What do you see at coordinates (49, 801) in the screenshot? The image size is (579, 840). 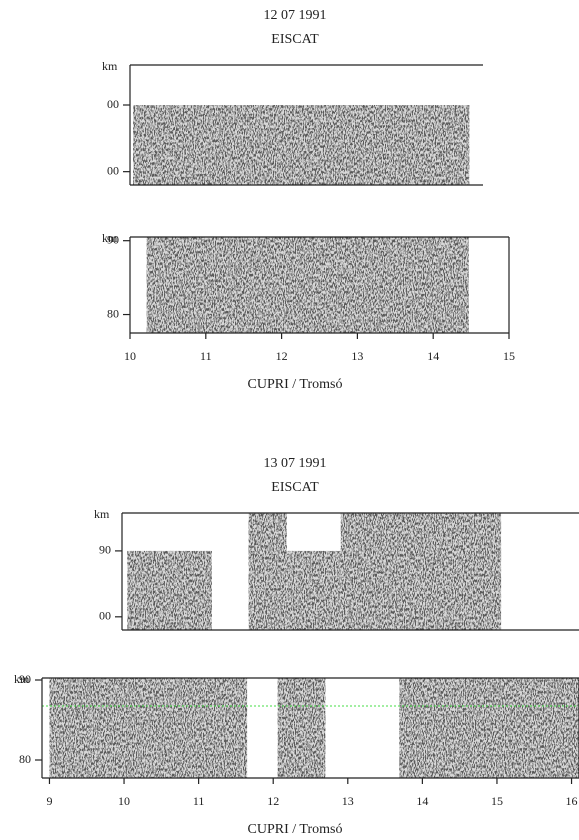 I see `x-tick-label: 9` at bounding box center [49, 801].